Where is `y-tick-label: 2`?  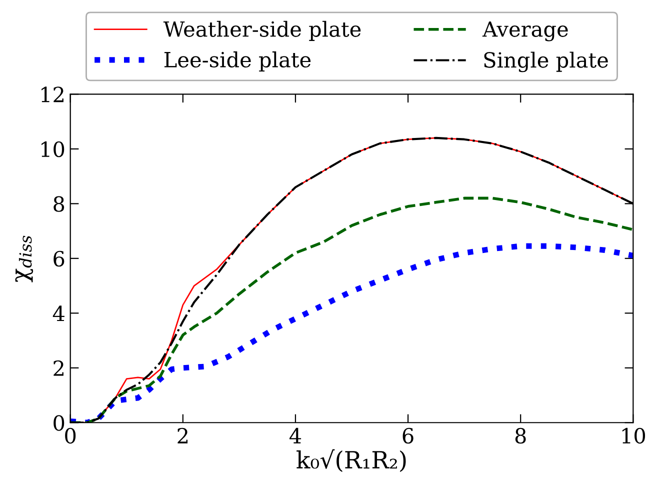 y-tick-label: 2 is located at coordinates (59, 368).